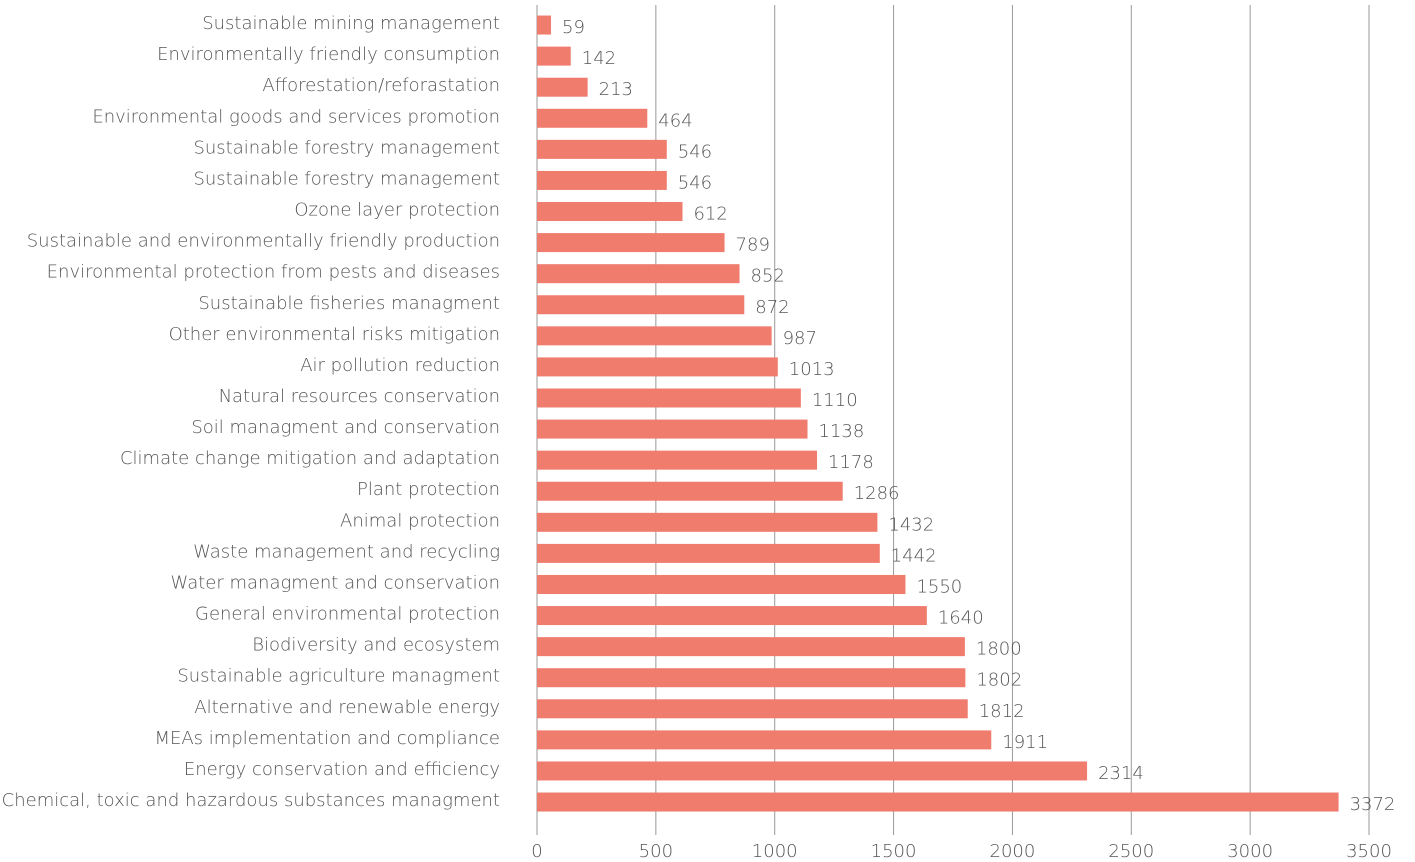 Image resolution: width=1415 pixels, height=862 pixels. Describe the element at coordinates (1025, 742) in the screenshot. I see `value-label: 1911` at that location.